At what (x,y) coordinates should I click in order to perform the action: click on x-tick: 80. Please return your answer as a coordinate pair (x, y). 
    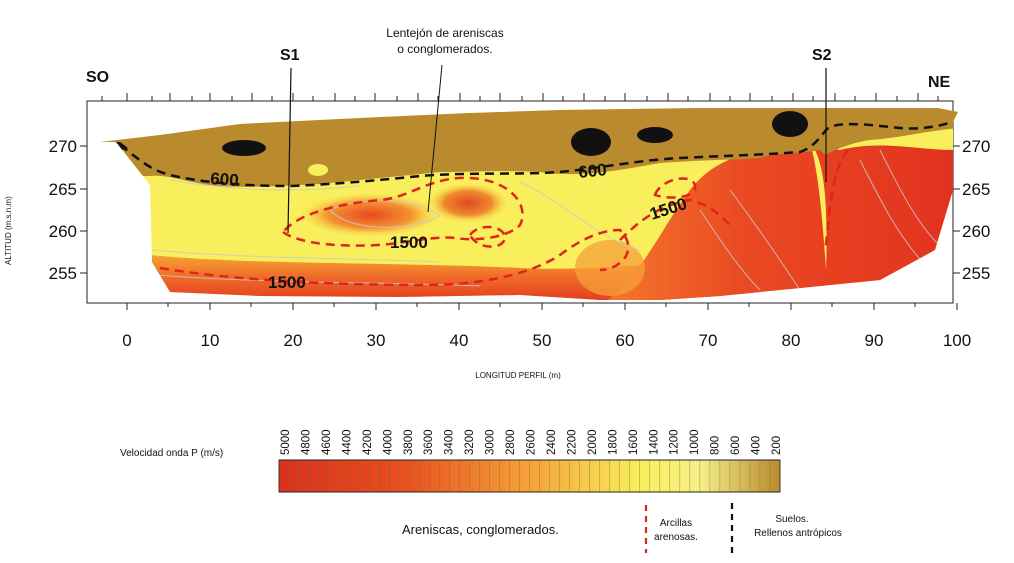
    Looking at the image, I should click on (791, 340).